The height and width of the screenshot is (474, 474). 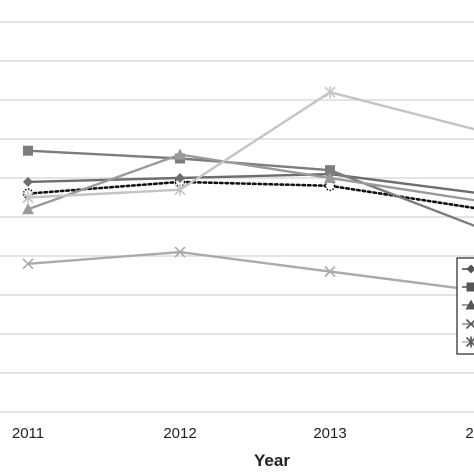 I want to click on x-tick-label: 2011, so click(x=28, y=433).